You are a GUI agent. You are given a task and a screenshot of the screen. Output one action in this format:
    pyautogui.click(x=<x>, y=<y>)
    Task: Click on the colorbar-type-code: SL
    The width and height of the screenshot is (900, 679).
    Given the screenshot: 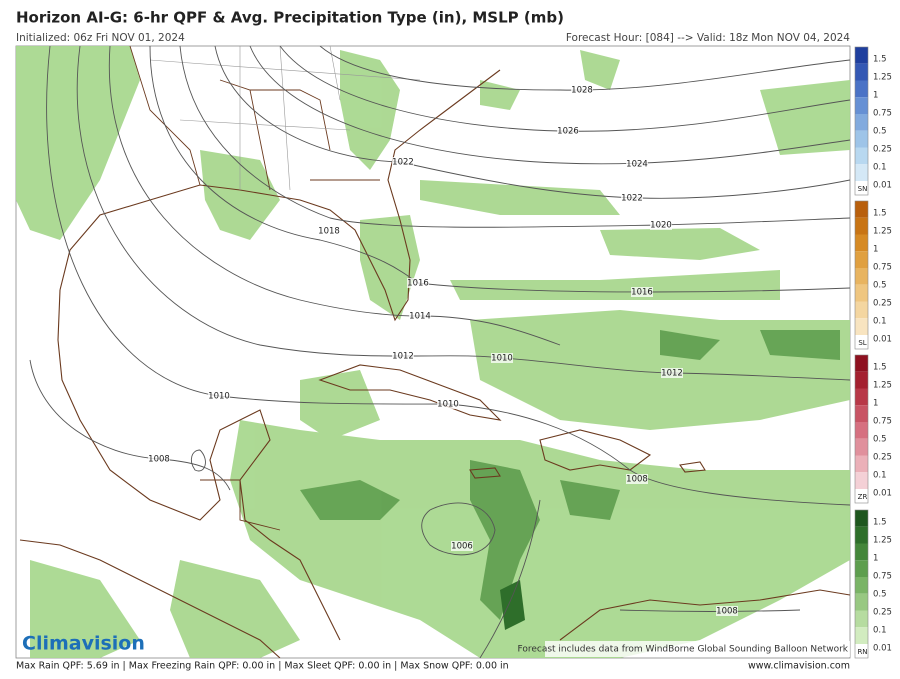 What is the action you would take?
    pyautogui.click(x=862, y=343)
    